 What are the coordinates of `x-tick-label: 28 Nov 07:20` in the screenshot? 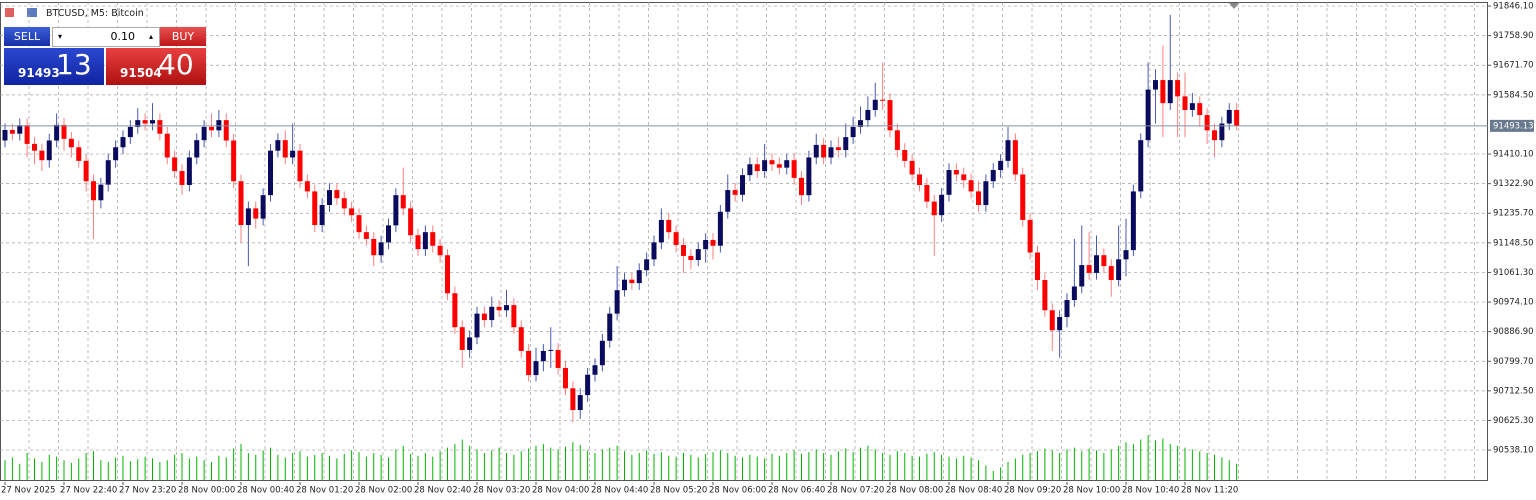 It's located at (855, 491).